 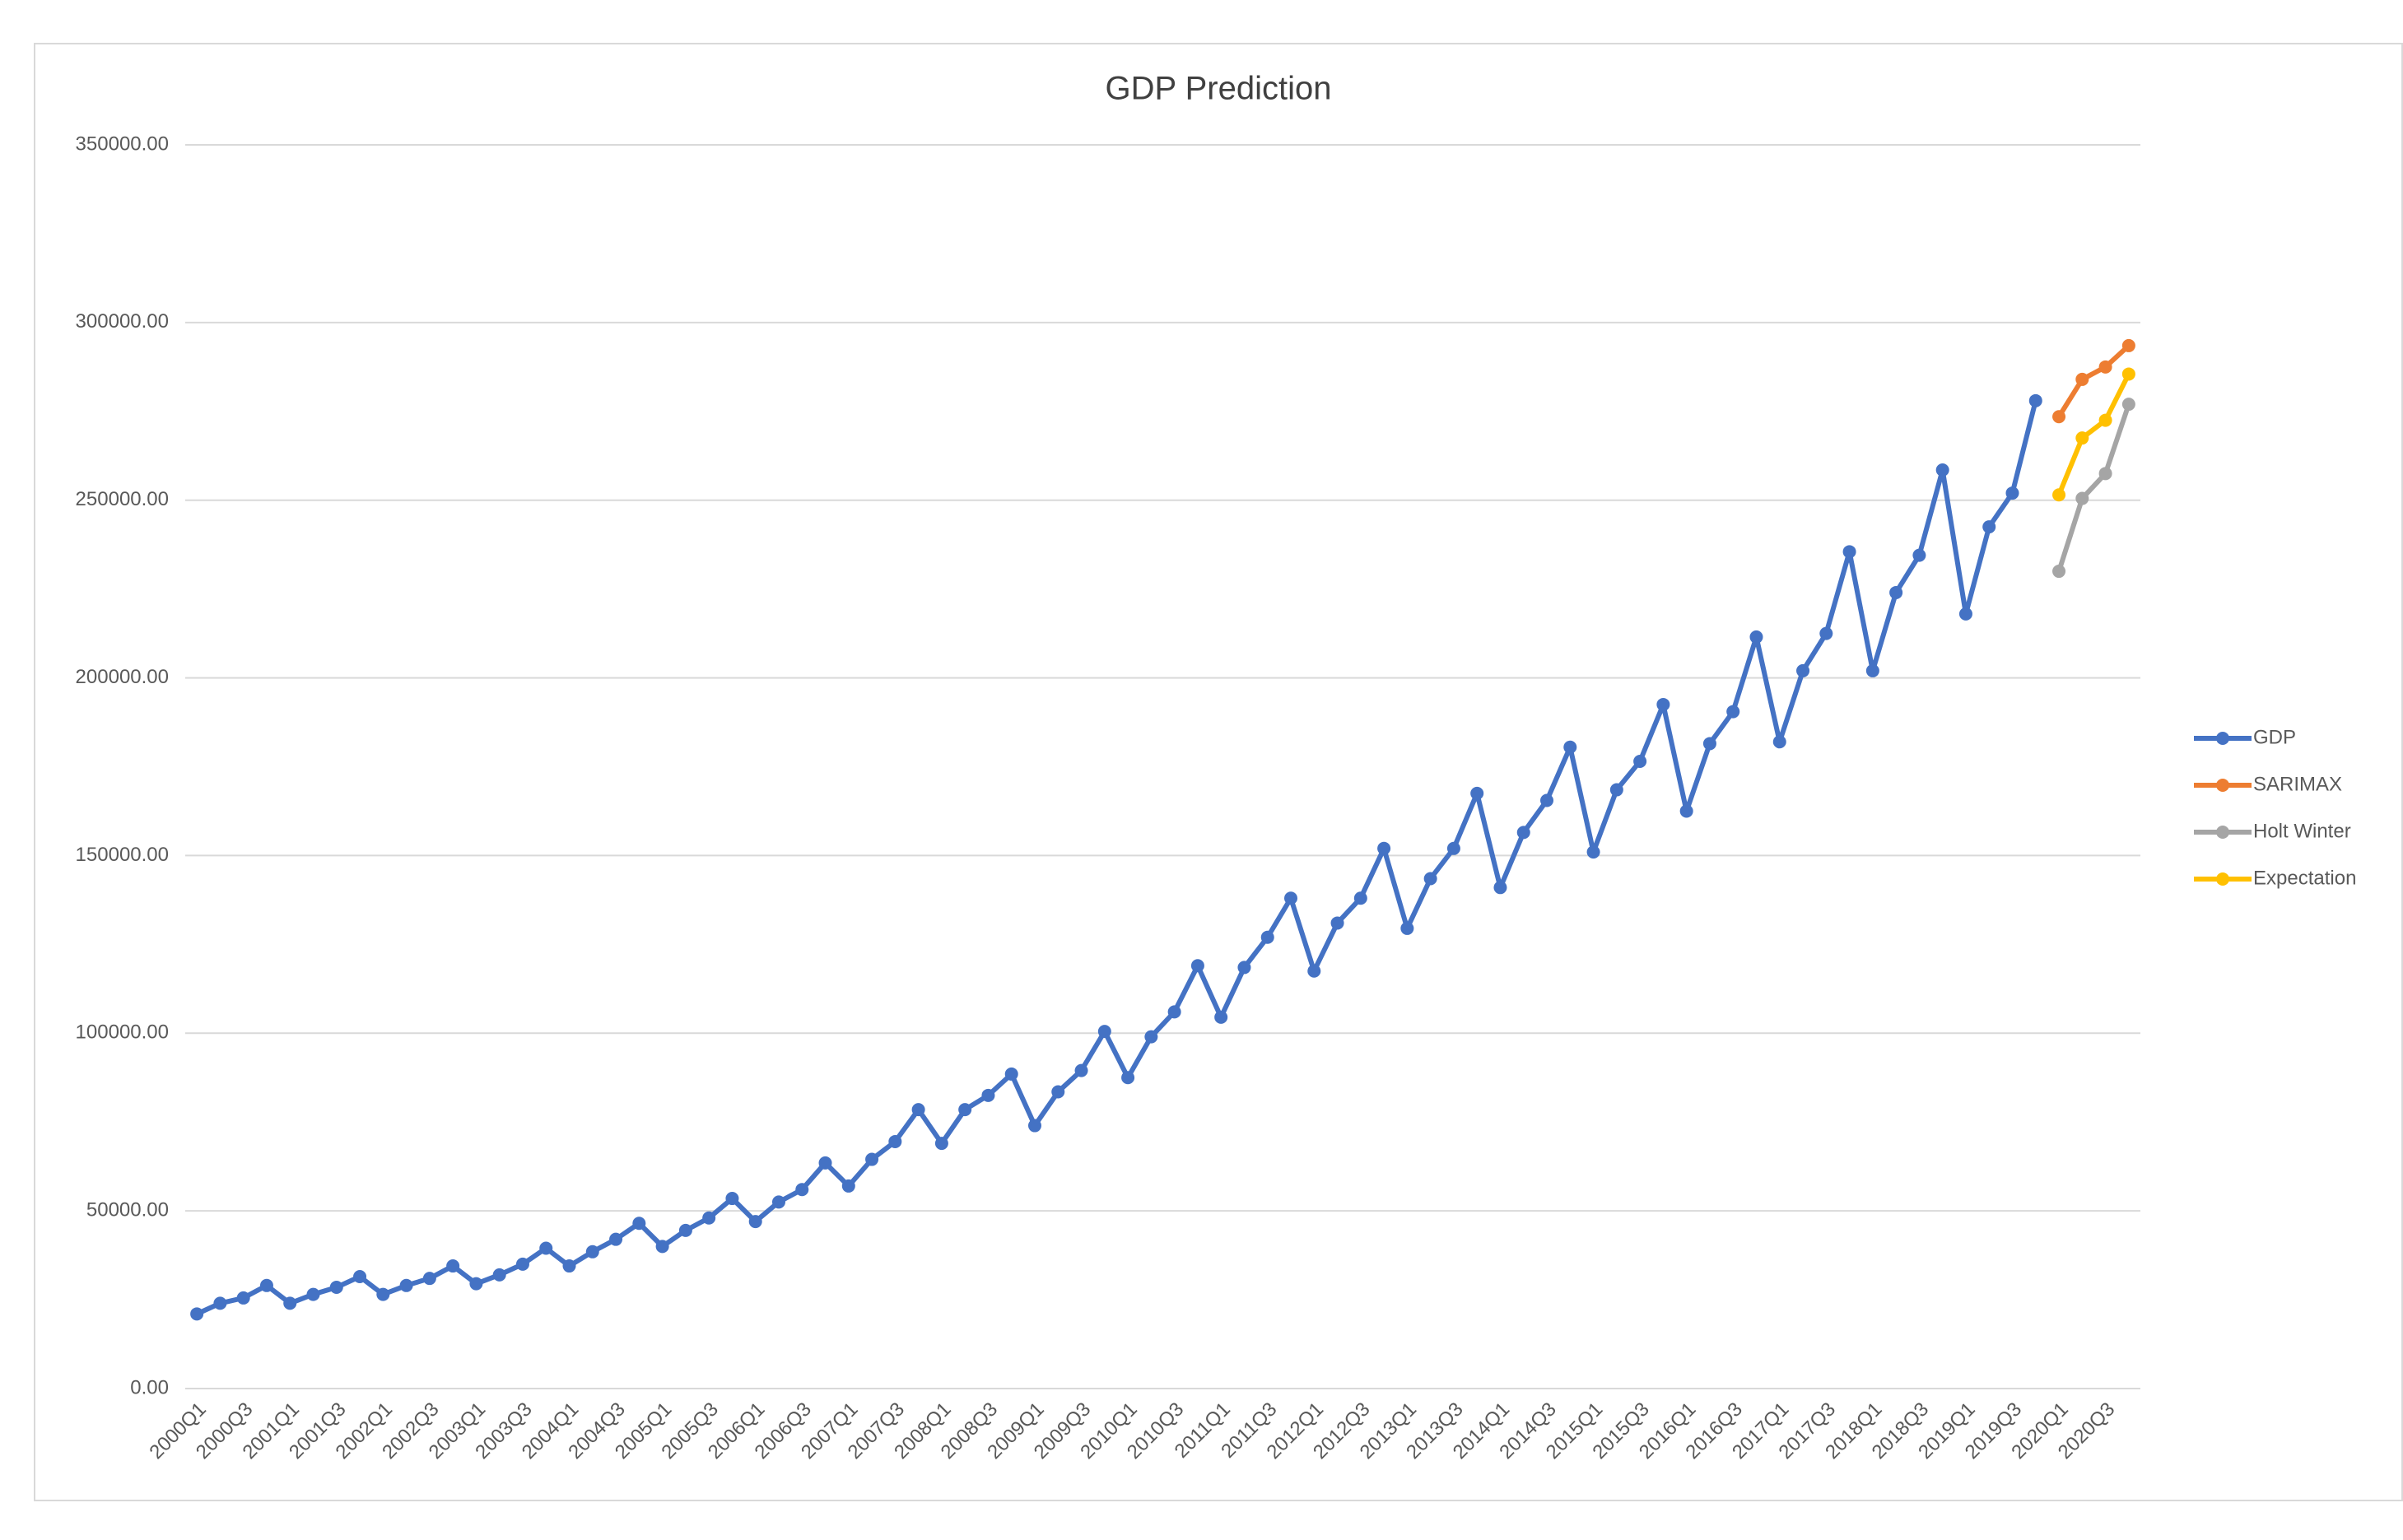 What do you see at coordinates (2297, 784) in the screenshot?
I see `legend-label: SARIMAX` at bounding box center [2297, 784].